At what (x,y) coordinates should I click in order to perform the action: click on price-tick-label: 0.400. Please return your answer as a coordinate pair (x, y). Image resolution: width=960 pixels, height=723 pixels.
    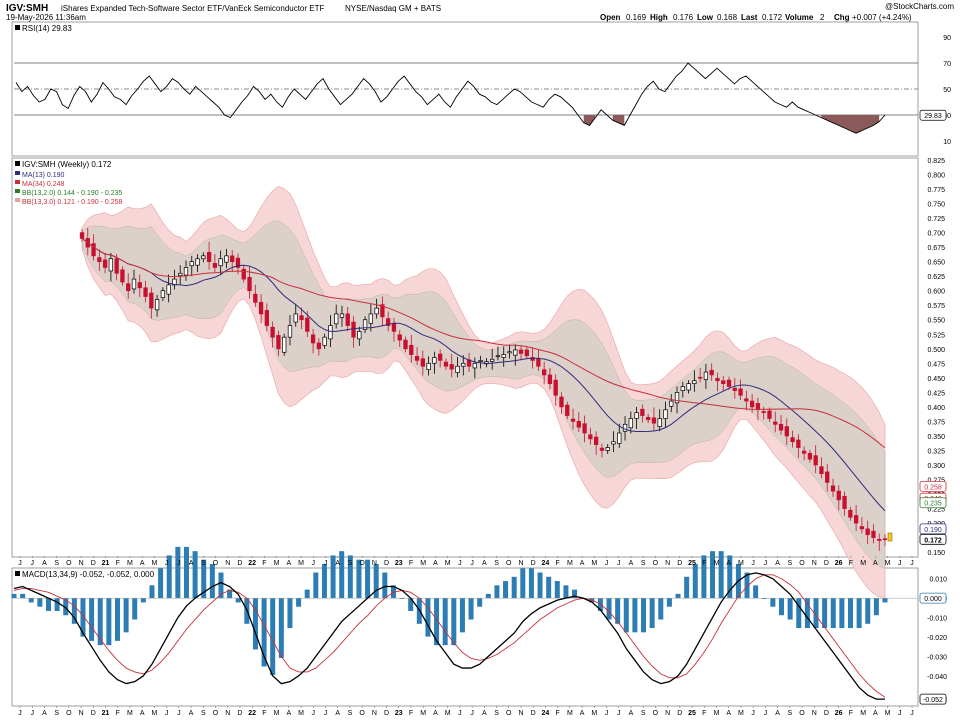
    Looking at the image, I should click on (936, 408).